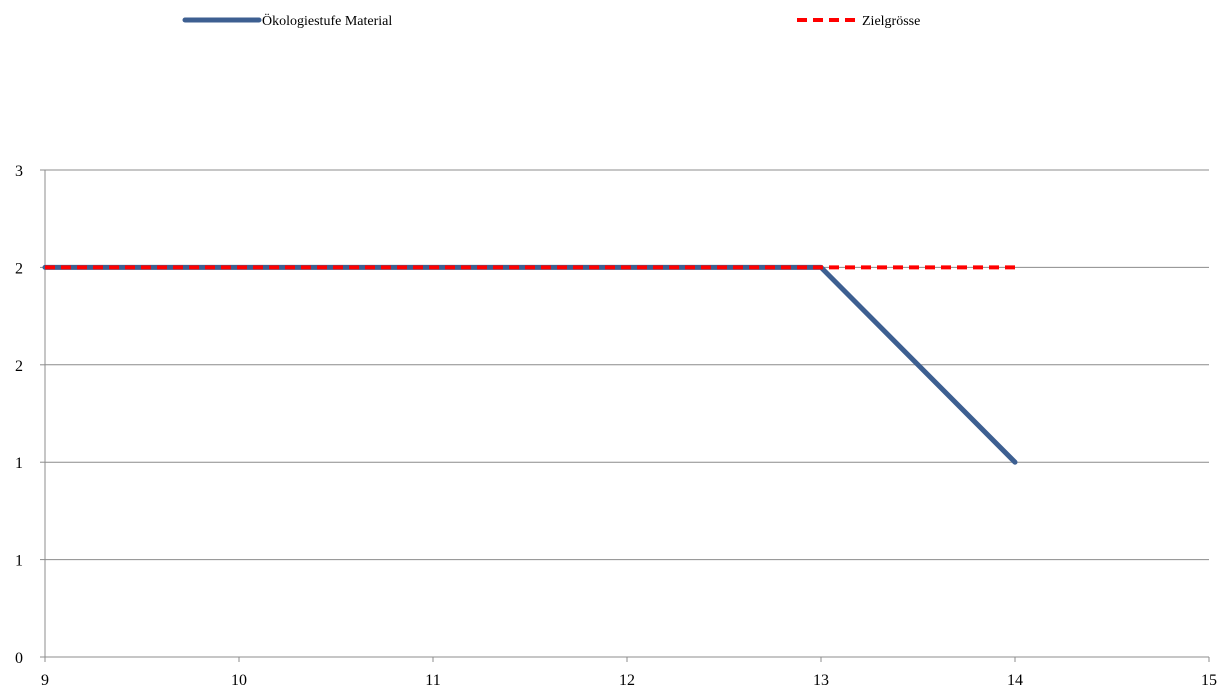 This screenshot has width=1229, height=697. Describe the element at coordinates (891, 21) in the screenshot. I see `legend-label-1: Zielgrösse` at that location.